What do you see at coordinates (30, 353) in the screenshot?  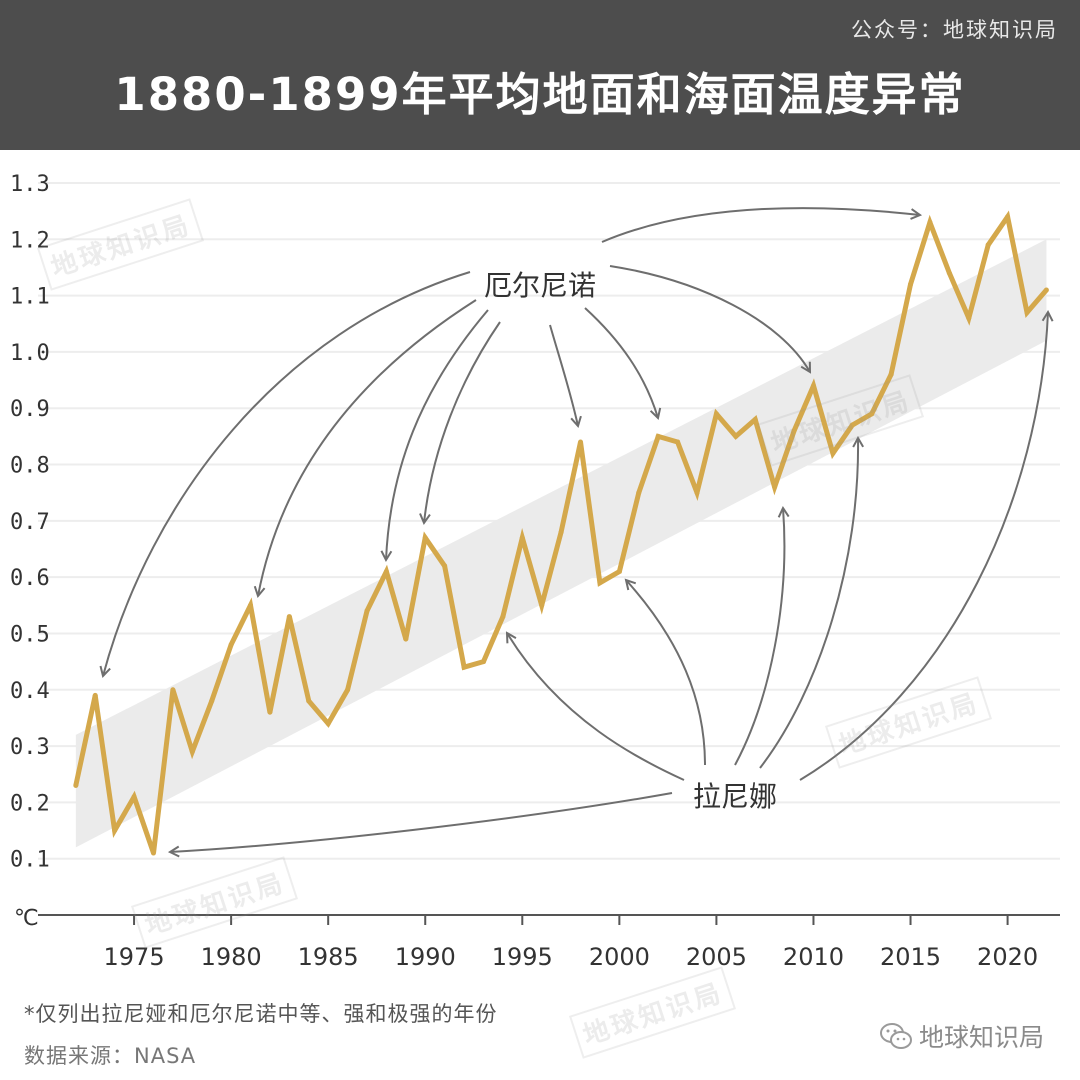 I see `y-tick-label: 1.0` at bounding box center [30, 353].